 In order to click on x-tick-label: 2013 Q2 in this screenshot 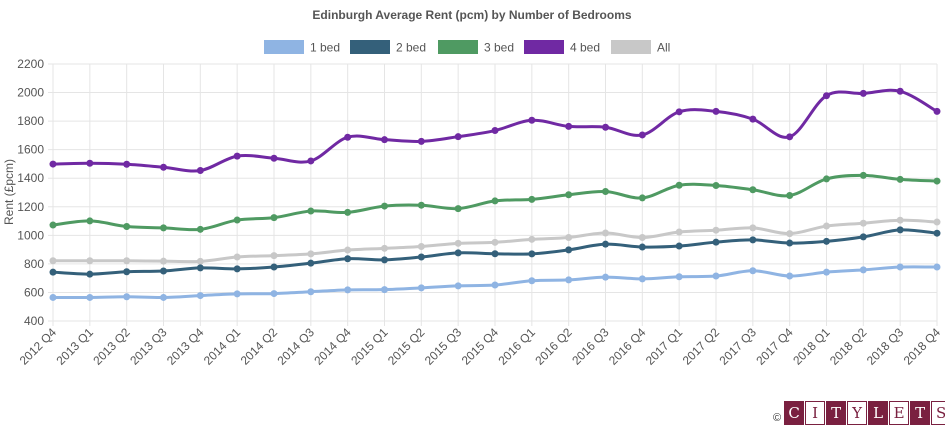, I will do `click(111, 346)`.